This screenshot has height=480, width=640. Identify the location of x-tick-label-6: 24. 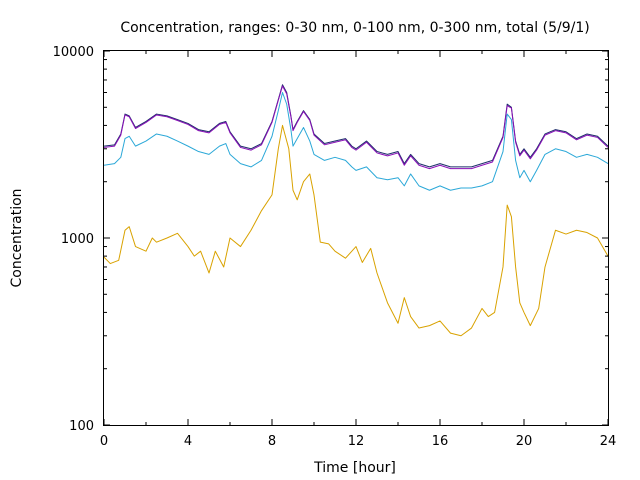
(608, 441).